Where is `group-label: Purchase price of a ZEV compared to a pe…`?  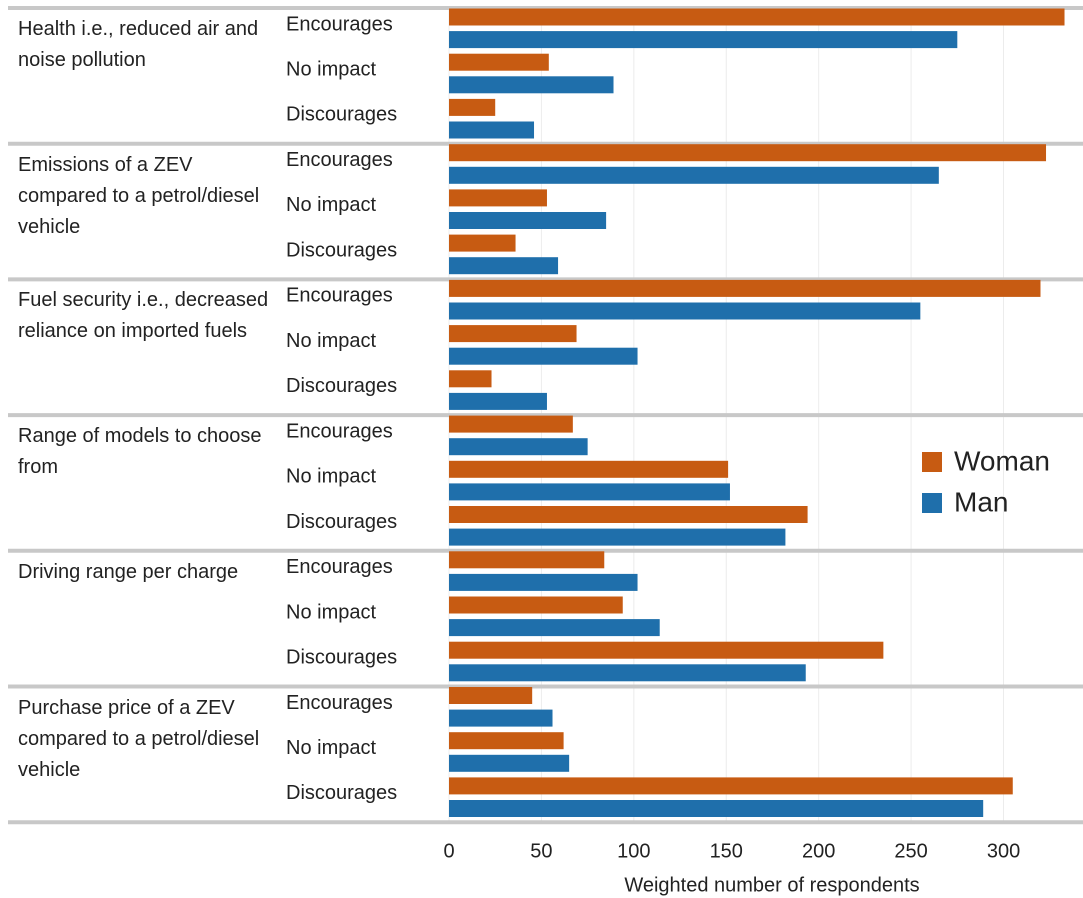 group-label: Purchase price of a ZEV compared to a pe… is located at coordinates (139, 738).